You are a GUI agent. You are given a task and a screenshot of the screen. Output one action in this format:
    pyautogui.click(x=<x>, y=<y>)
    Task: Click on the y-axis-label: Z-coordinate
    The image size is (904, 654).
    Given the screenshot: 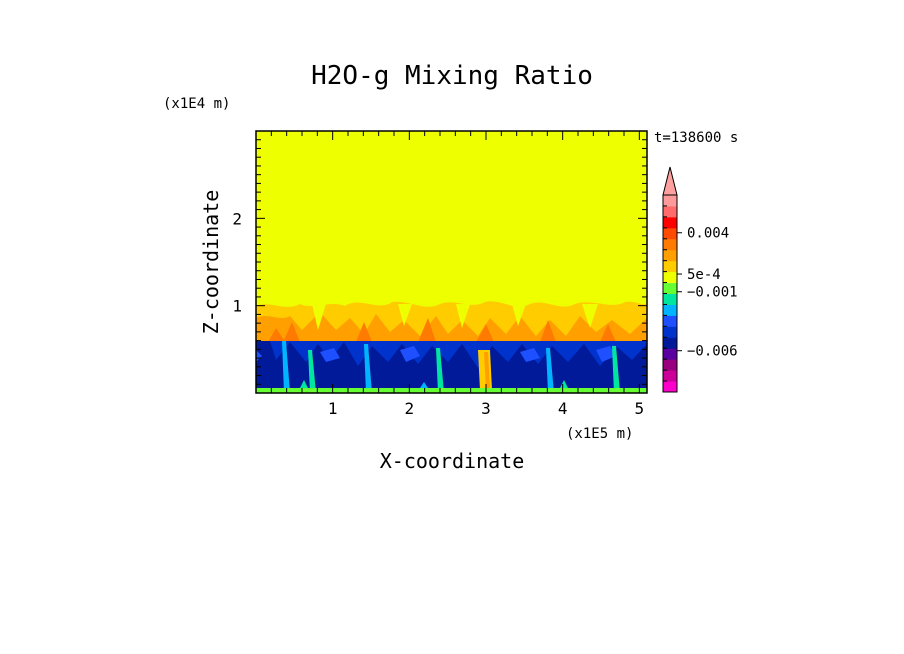 What is the action you would take?
    pyautogui.click(x=211, y=262)
    